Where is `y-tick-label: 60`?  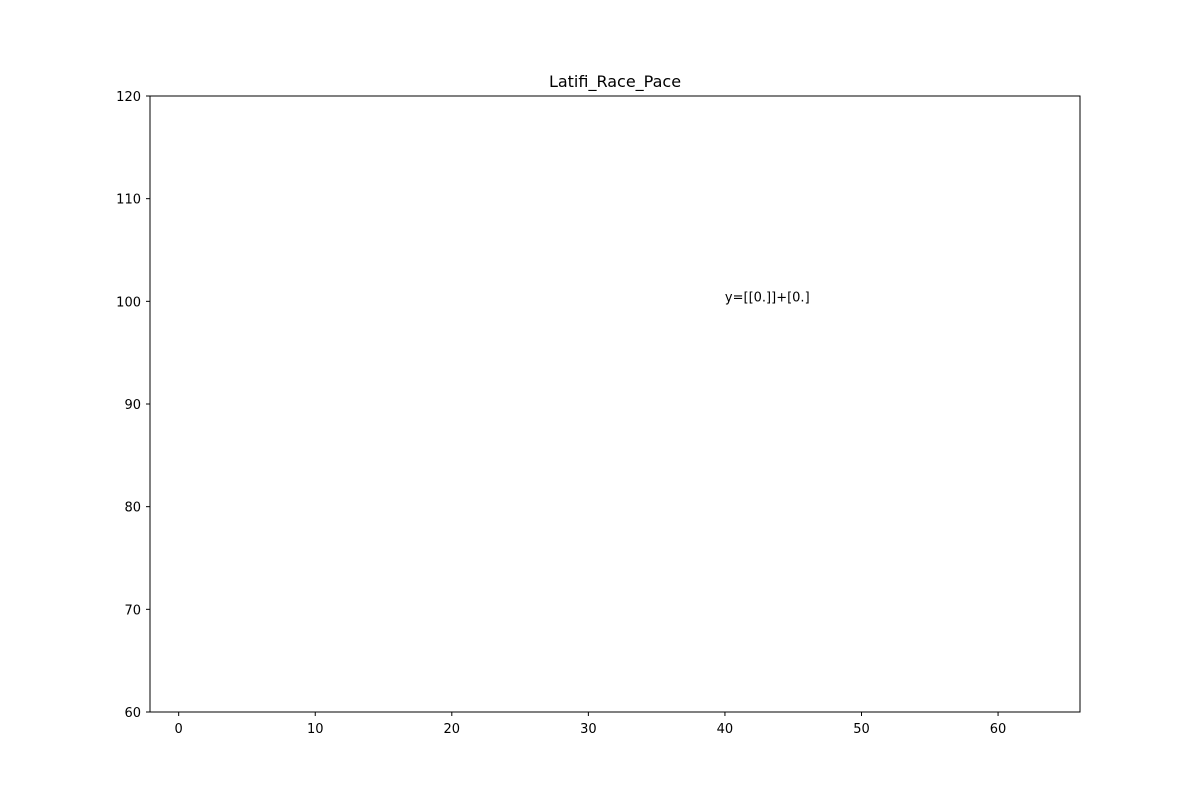
y-tick-label: 60 is located at coordinates (132, 713).